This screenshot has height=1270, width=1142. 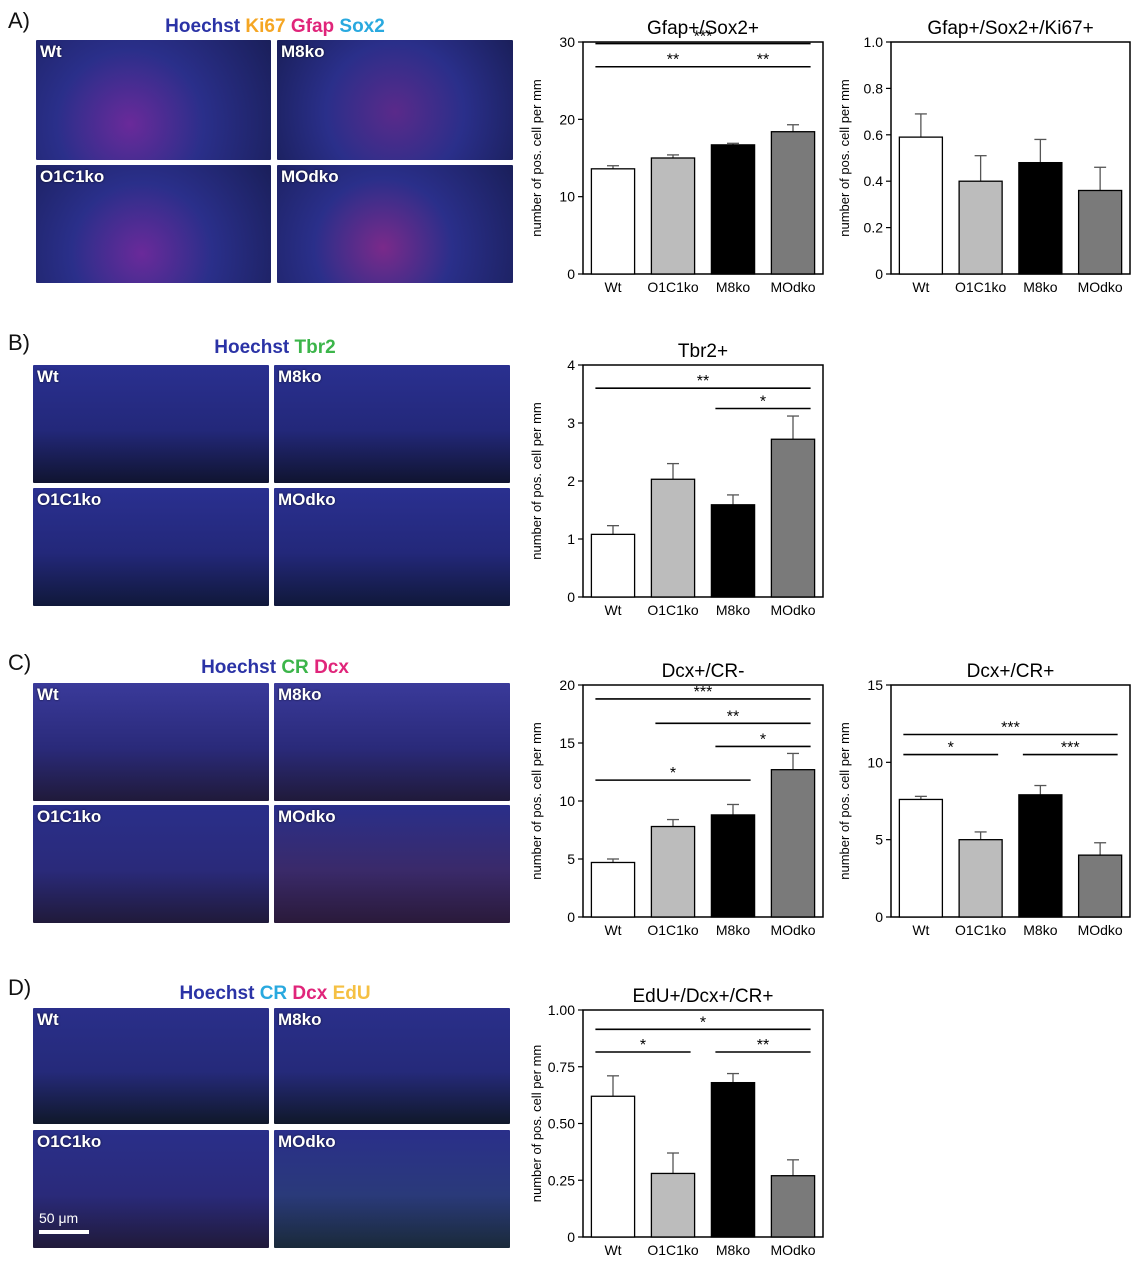 What do you see at coordinates (561, 1010) in the screenshot?
I see `y-tick-label: 1.00` at bounding box center [561, 1010].